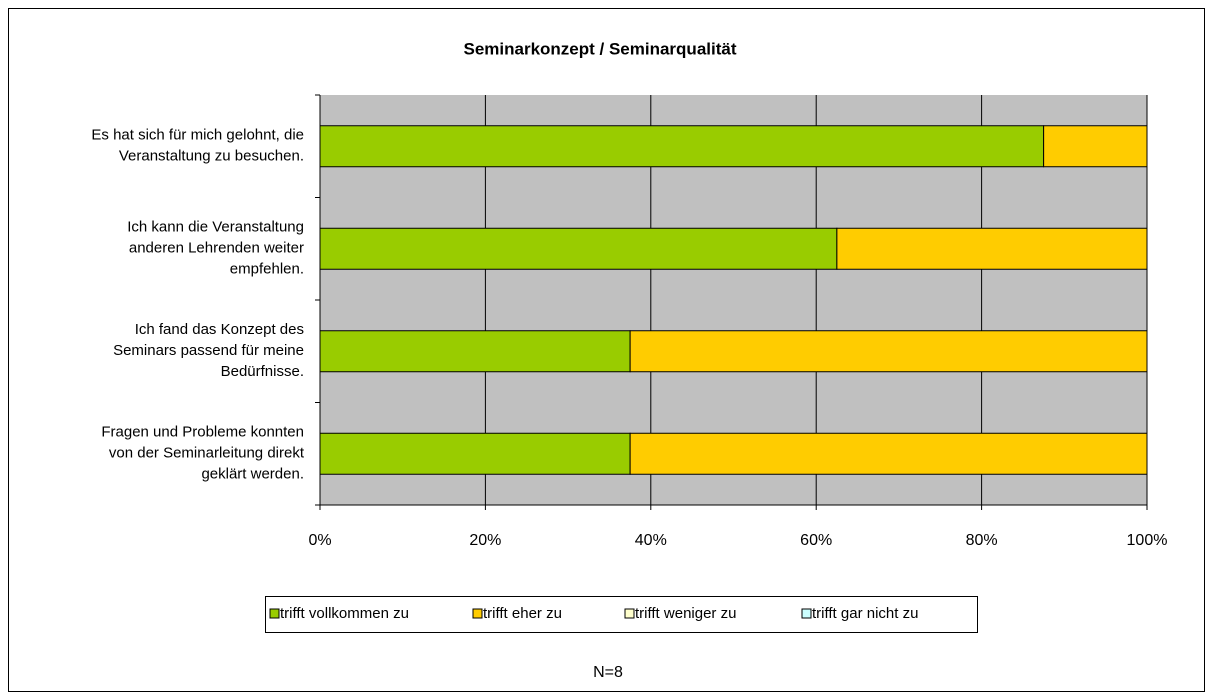  What do you see at coordinates (208, 350) in the screenshot?
I see `y-tick-label: Seminars passend für meine` at bounding box center [208, 350].